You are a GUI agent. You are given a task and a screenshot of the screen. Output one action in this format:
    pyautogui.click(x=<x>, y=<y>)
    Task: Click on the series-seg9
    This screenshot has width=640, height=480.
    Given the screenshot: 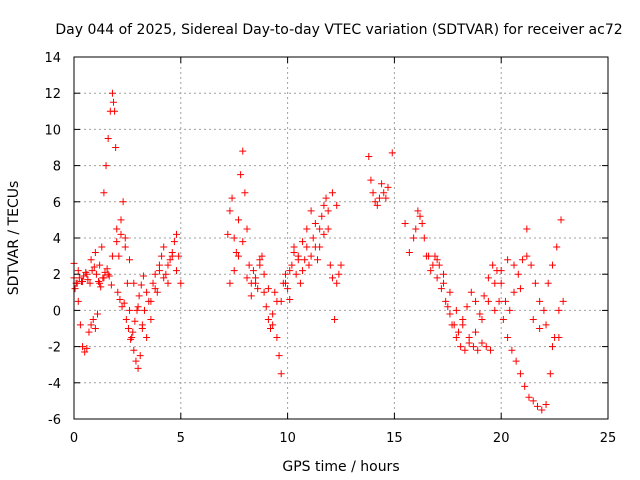 What is the action you would take?
    pyautogui.click(x=498, y=288)
    